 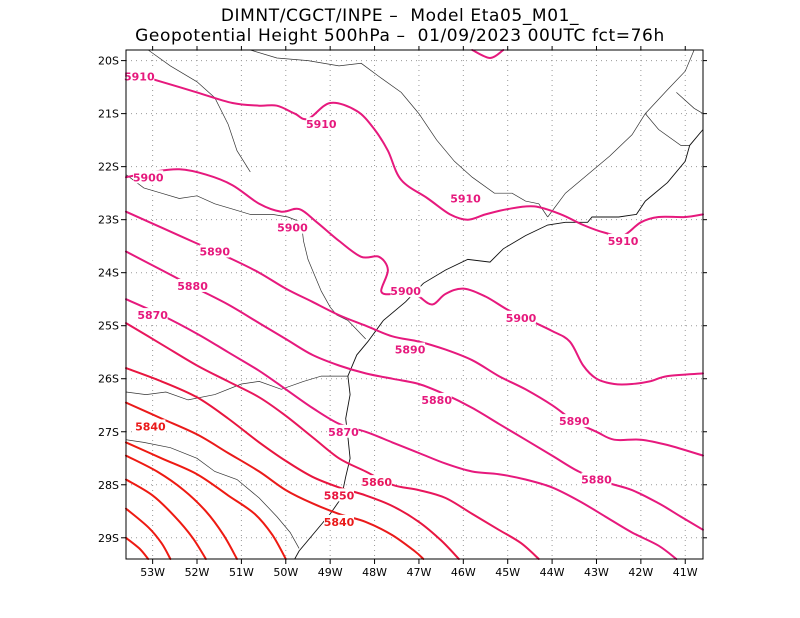 What do you see at coordinates (108, 220) in the screenshot?
I see `y-tick-label: 23S` at bounding box center [108, 220].